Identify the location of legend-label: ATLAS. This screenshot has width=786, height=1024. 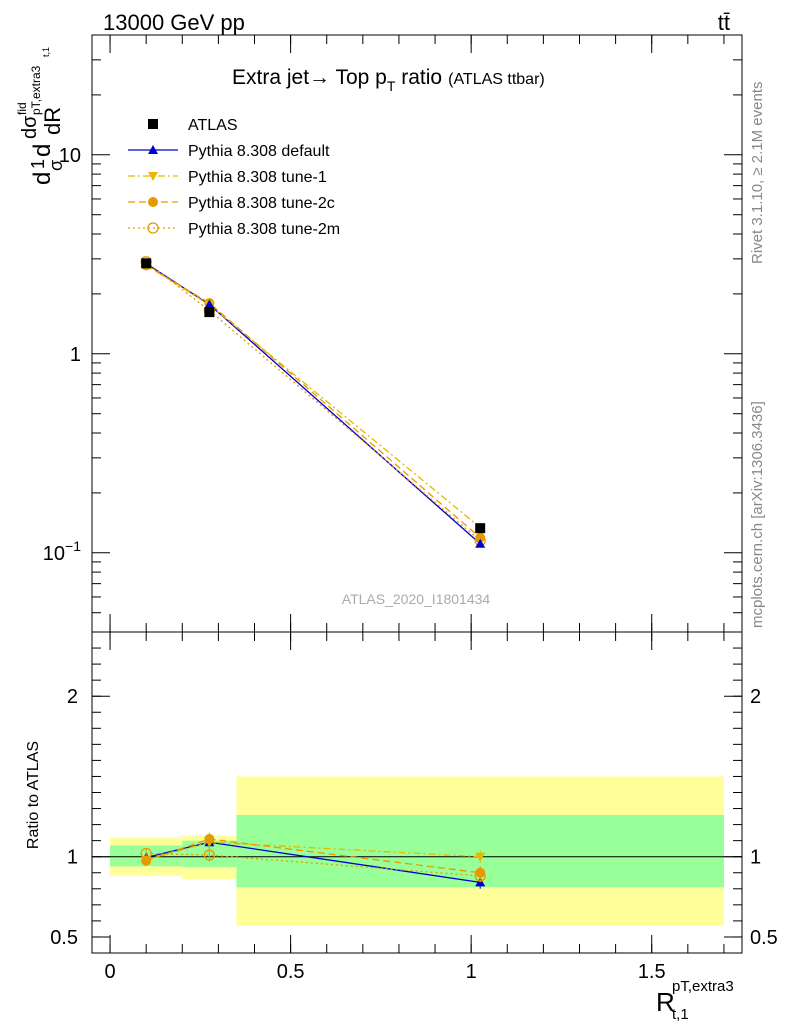
(213, 125).